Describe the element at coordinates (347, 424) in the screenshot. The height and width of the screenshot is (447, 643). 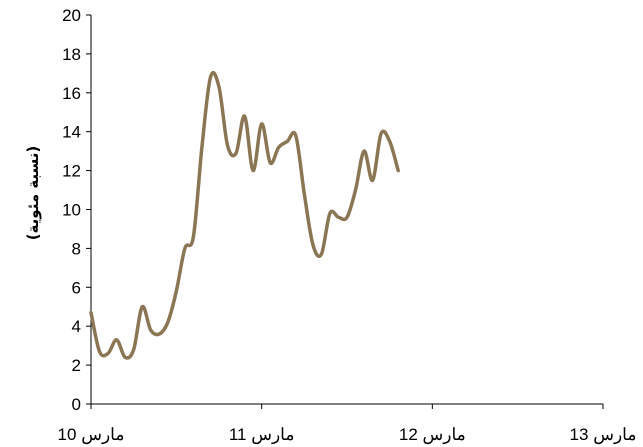
I see `x-axis: مارس 10 مارس 11 مارس 12 مارس 13` at that location.